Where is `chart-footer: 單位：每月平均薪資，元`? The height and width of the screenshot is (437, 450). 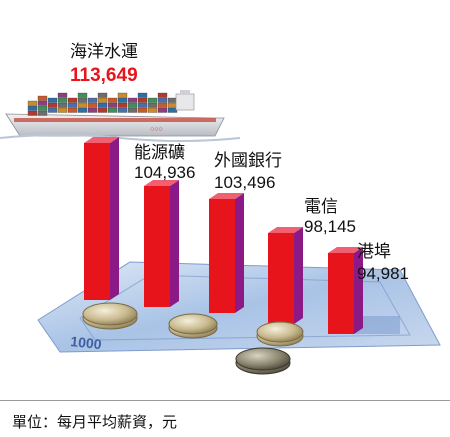
chart-footer: 單位：每月平均薪資，元 is located at coordinates (225, 418).